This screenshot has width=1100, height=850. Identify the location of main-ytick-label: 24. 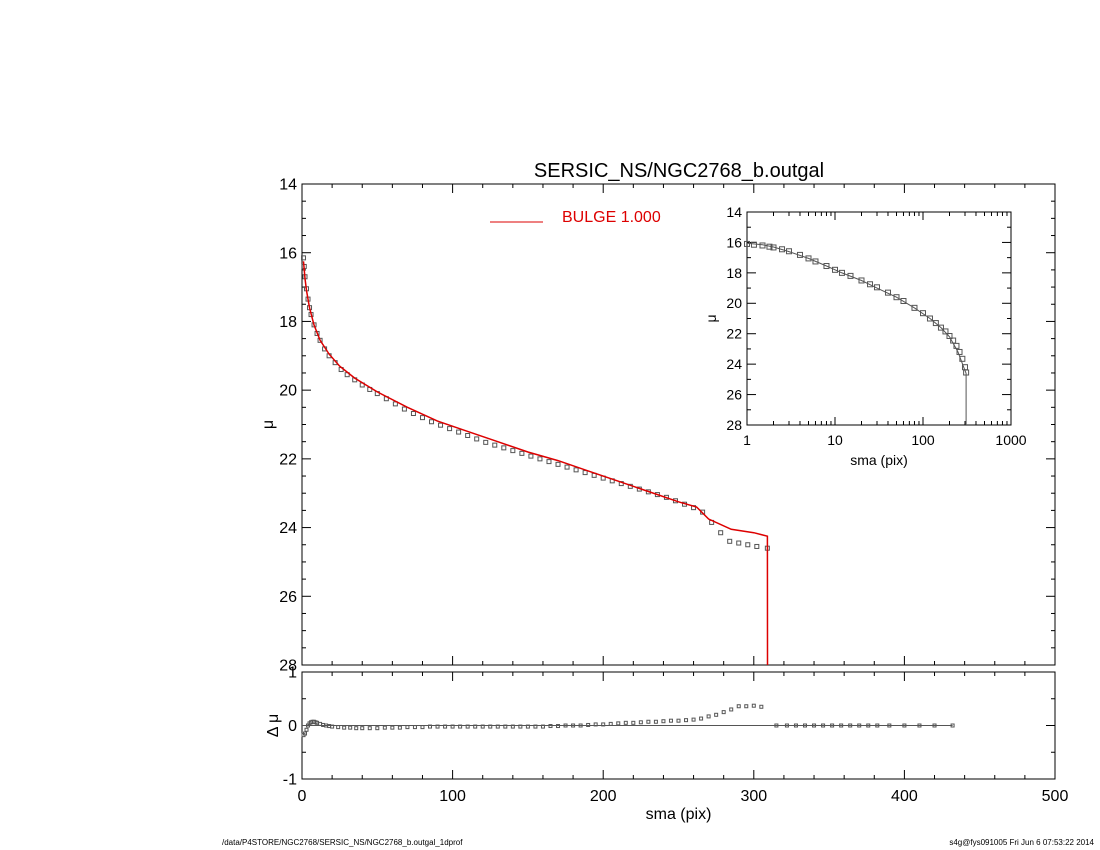
(288, 528).